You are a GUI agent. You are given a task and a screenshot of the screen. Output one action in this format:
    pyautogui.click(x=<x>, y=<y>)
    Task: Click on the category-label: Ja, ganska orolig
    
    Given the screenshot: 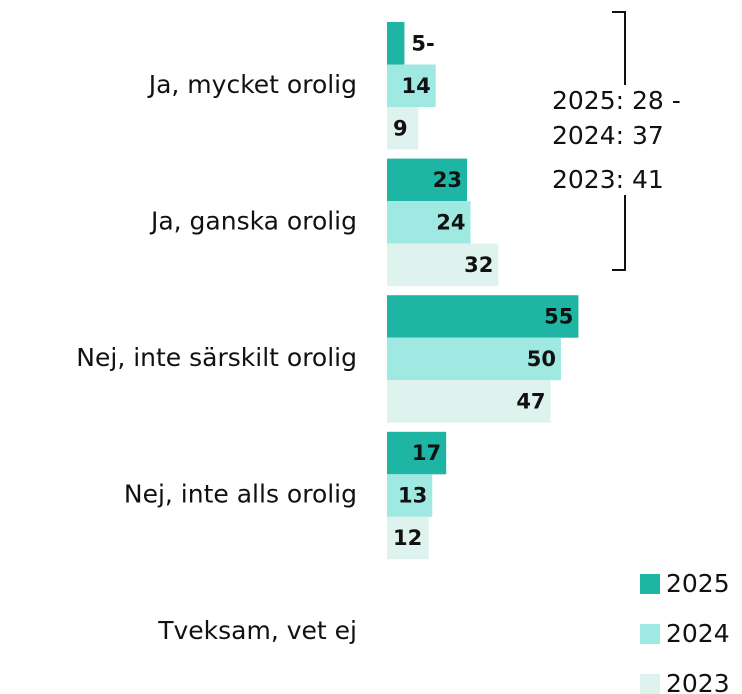 What is the action you would take?
    pyautogui.click(x=253, y=220)
    